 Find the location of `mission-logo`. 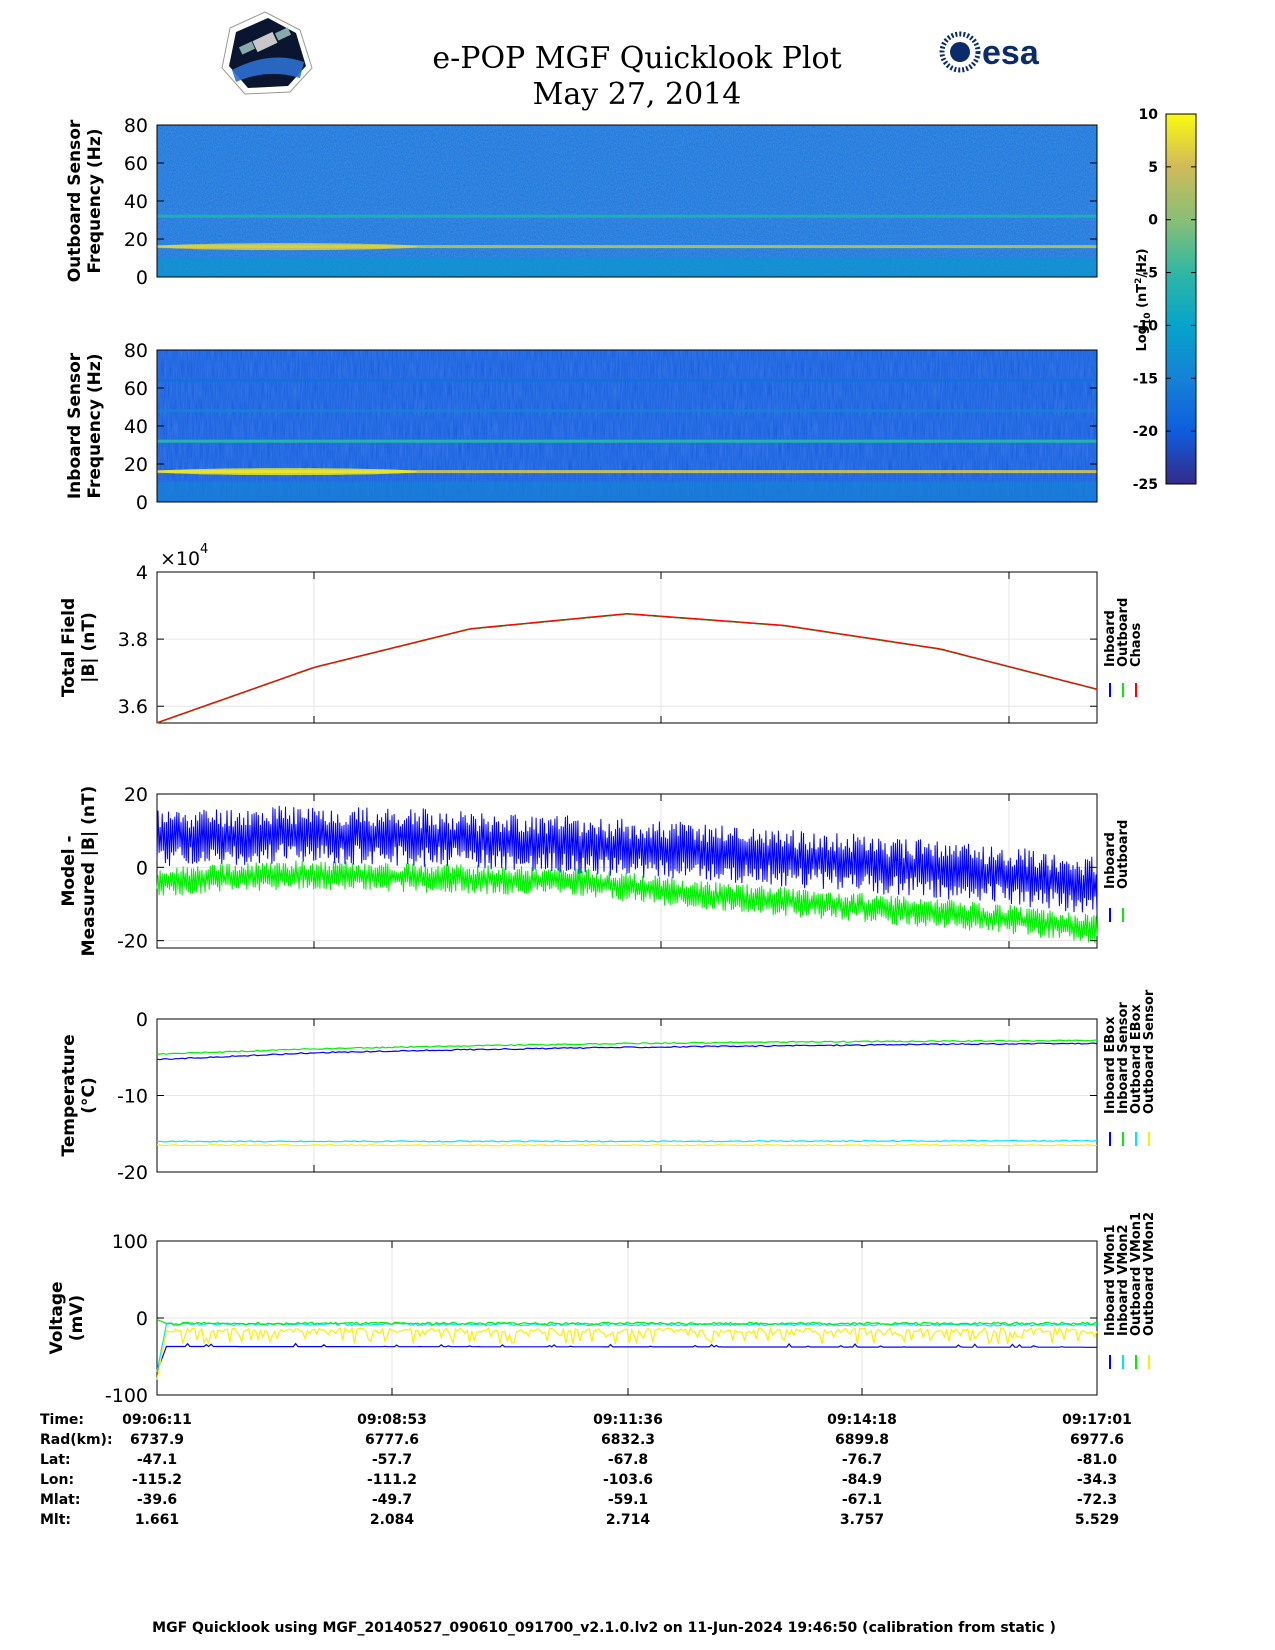

mission-logo is located at coordinates (267, 53).